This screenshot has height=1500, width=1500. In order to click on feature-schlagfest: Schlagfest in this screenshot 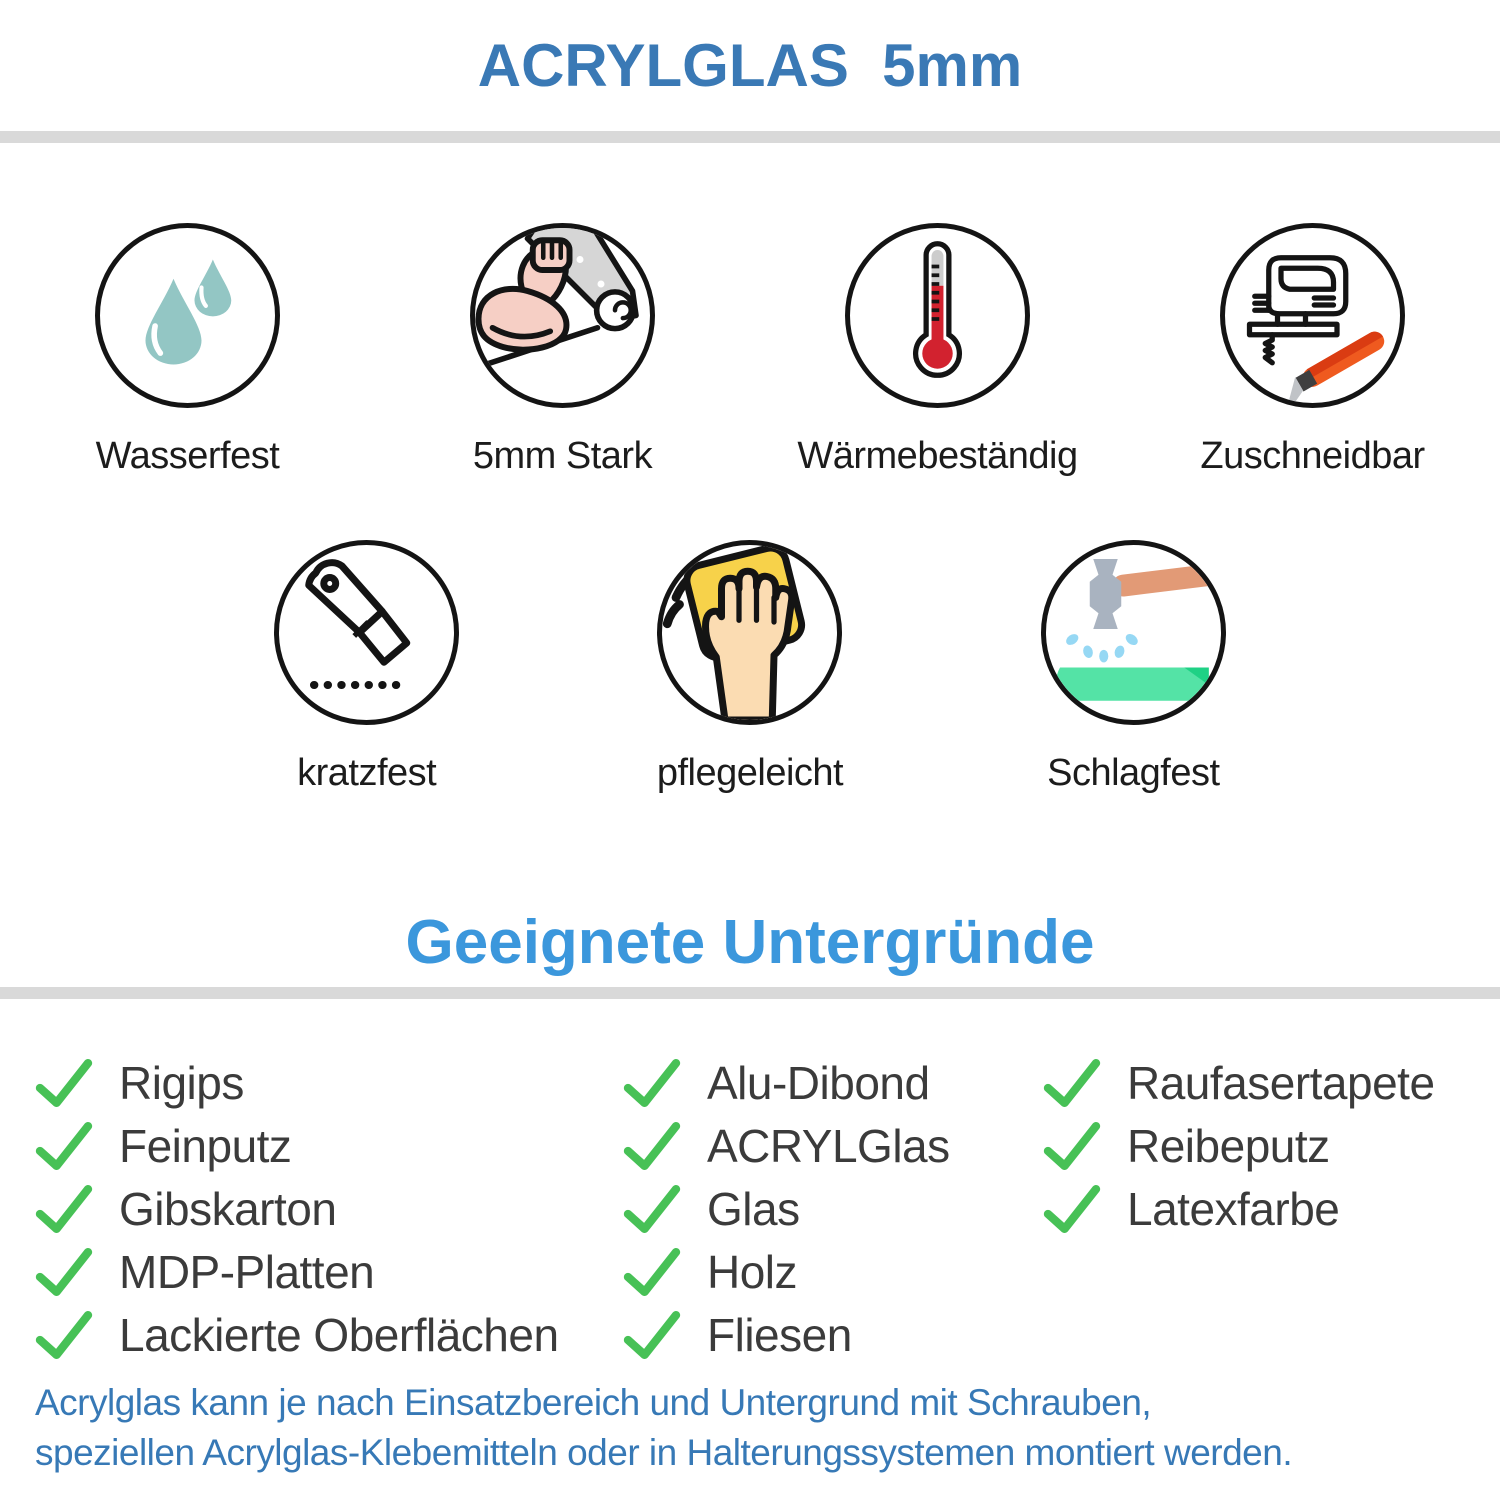, I will do `click(1133, 667)`.